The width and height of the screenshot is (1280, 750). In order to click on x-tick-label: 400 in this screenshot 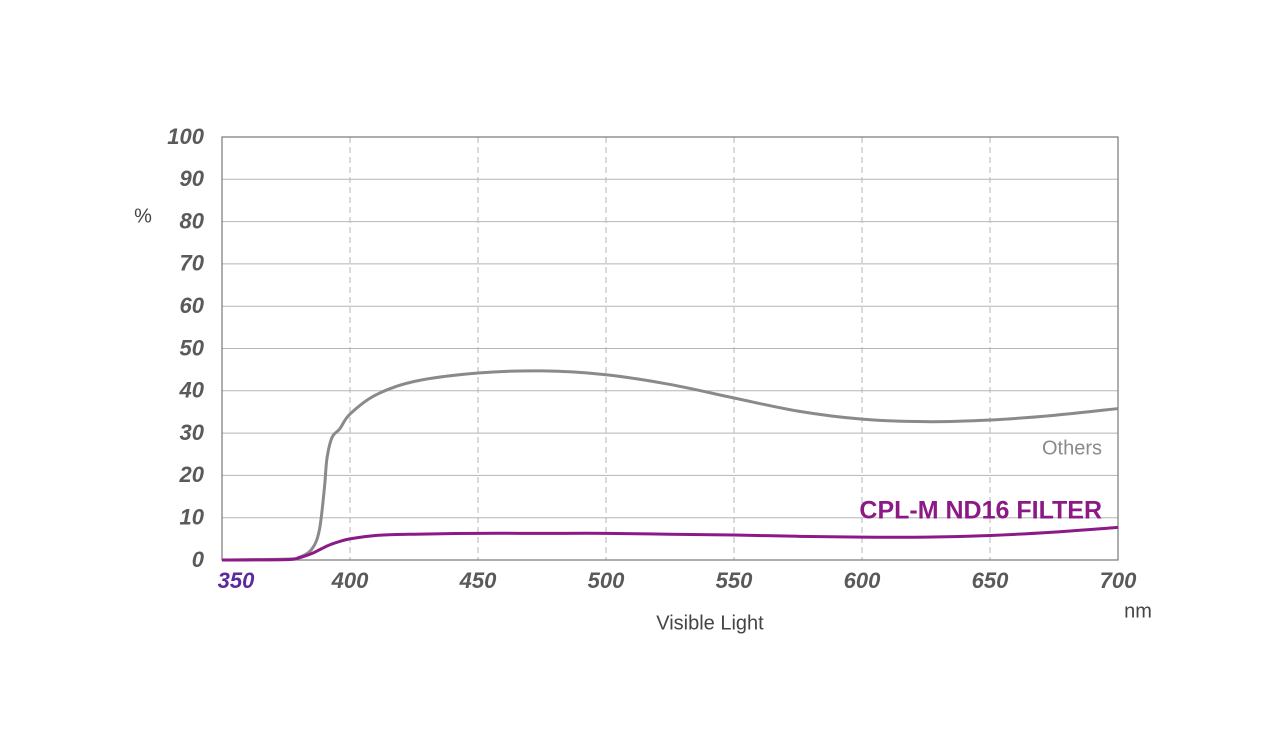, I will do `click(350, 580)`.